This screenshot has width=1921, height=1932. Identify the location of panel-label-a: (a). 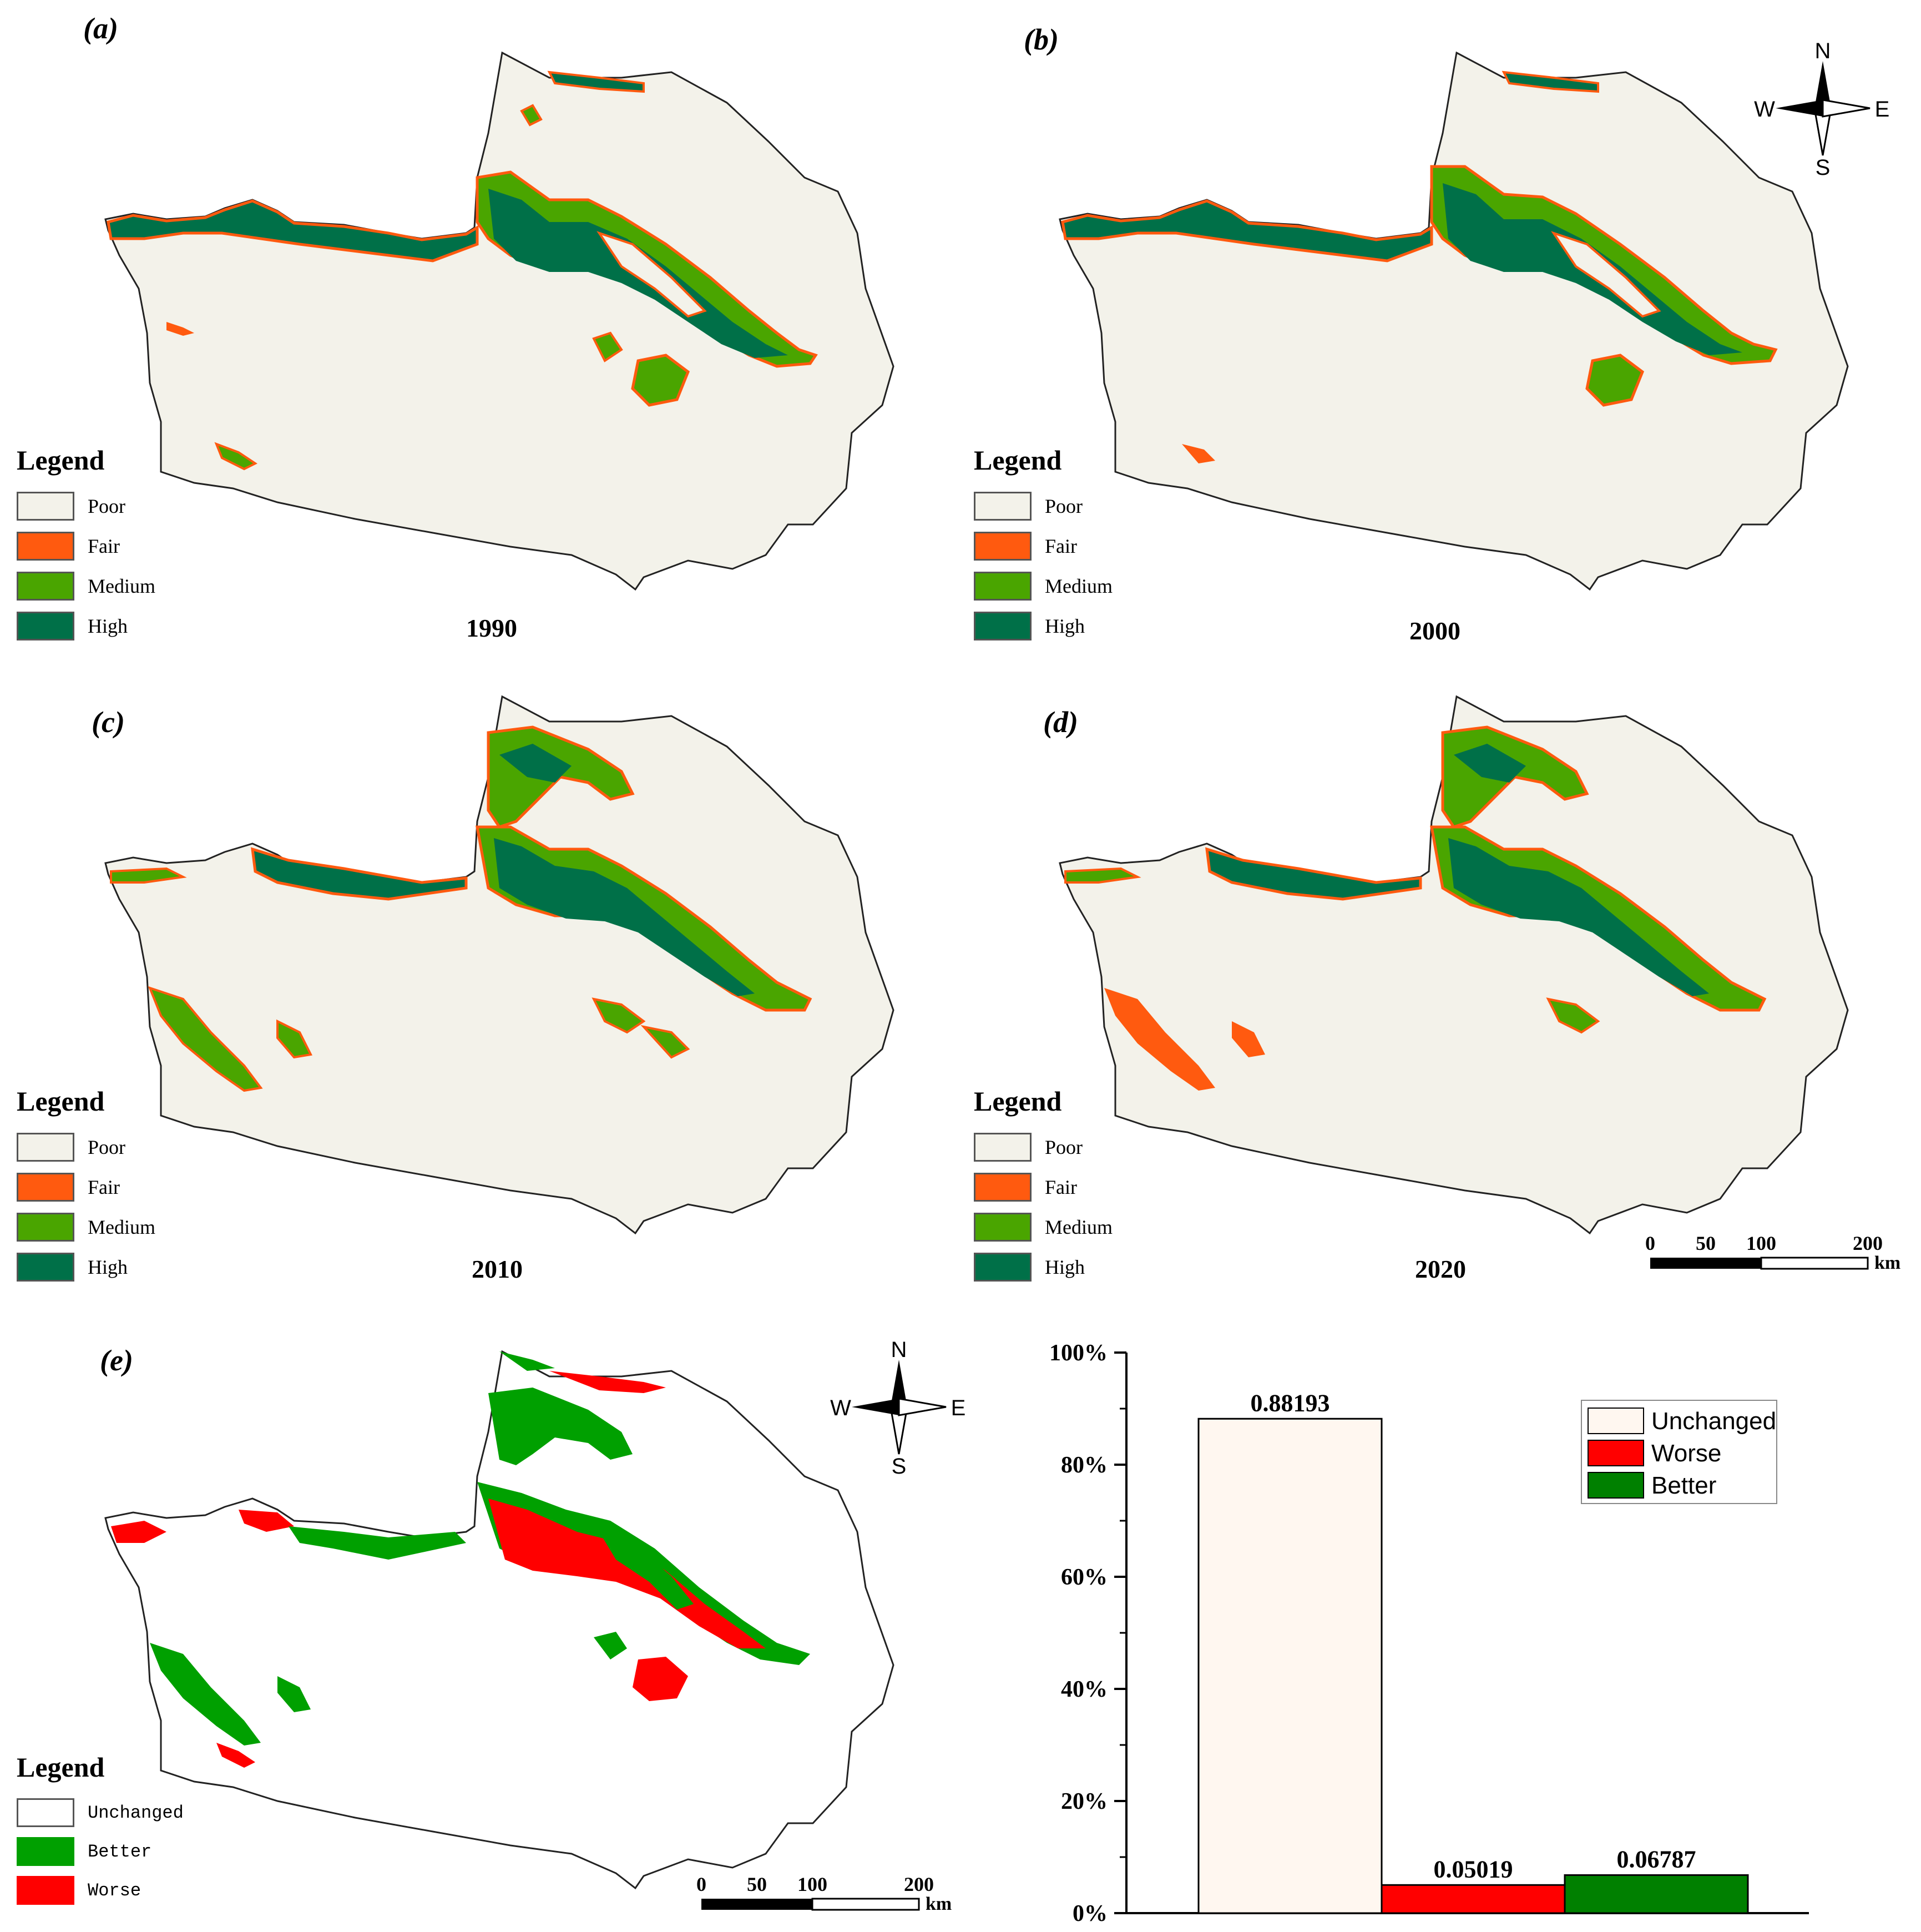
(101, 28).